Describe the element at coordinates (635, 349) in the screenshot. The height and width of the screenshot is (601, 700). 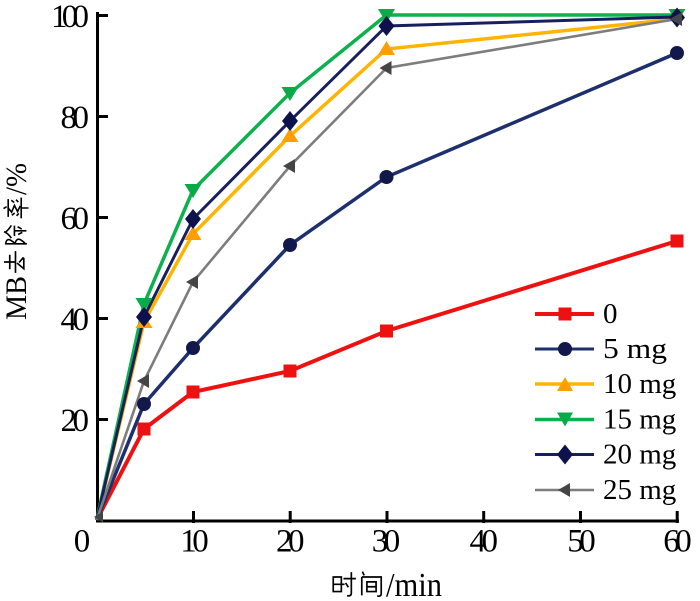
I see `svg-text: 5 mg` at that location.